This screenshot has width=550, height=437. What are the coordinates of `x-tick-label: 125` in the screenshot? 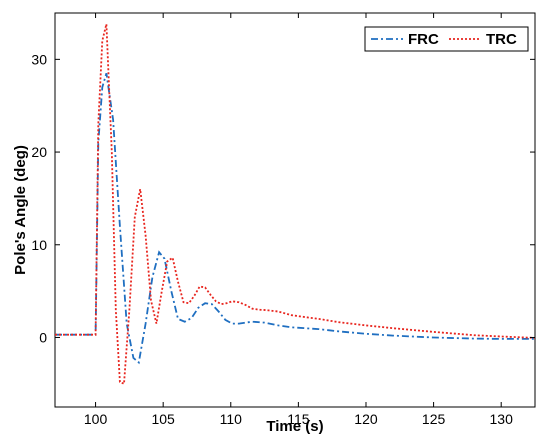 It's located at (434, 419).